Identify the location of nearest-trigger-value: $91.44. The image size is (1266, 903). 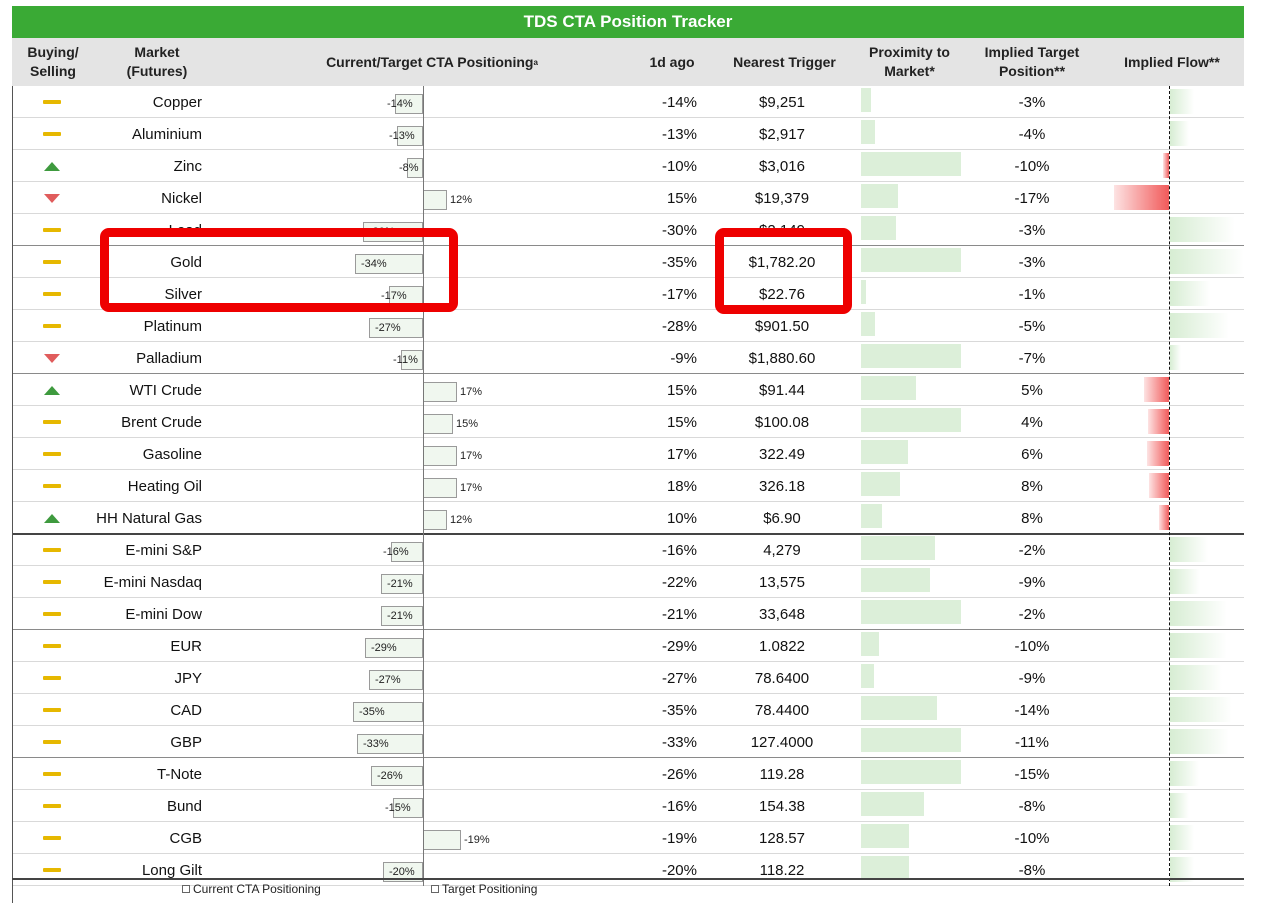
(782, 390).